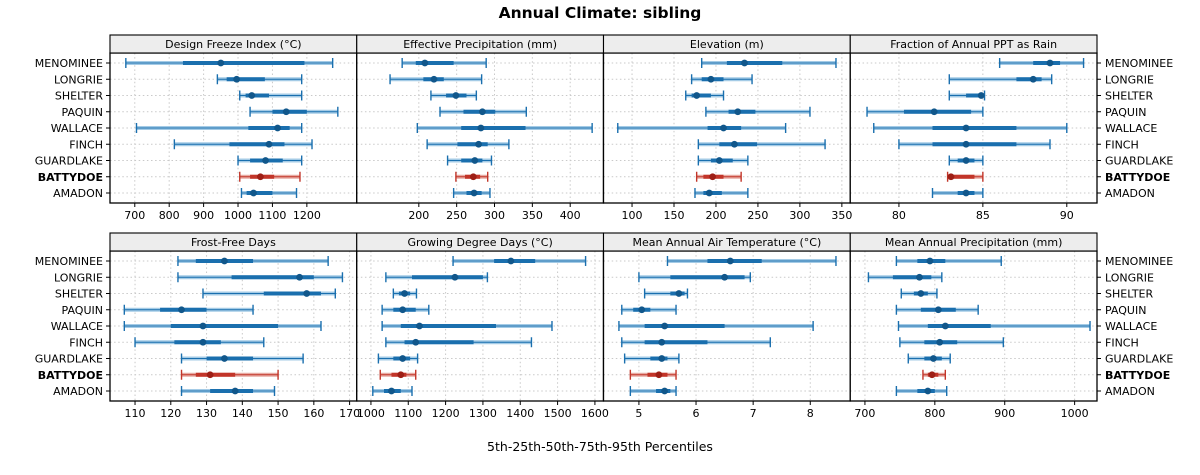 This screenshot has height=475, width=1200. What do you see at coordinates (841, 215) in the screenshot?
I see `axis-tick-label: 350` at bounding box center [841, 215].